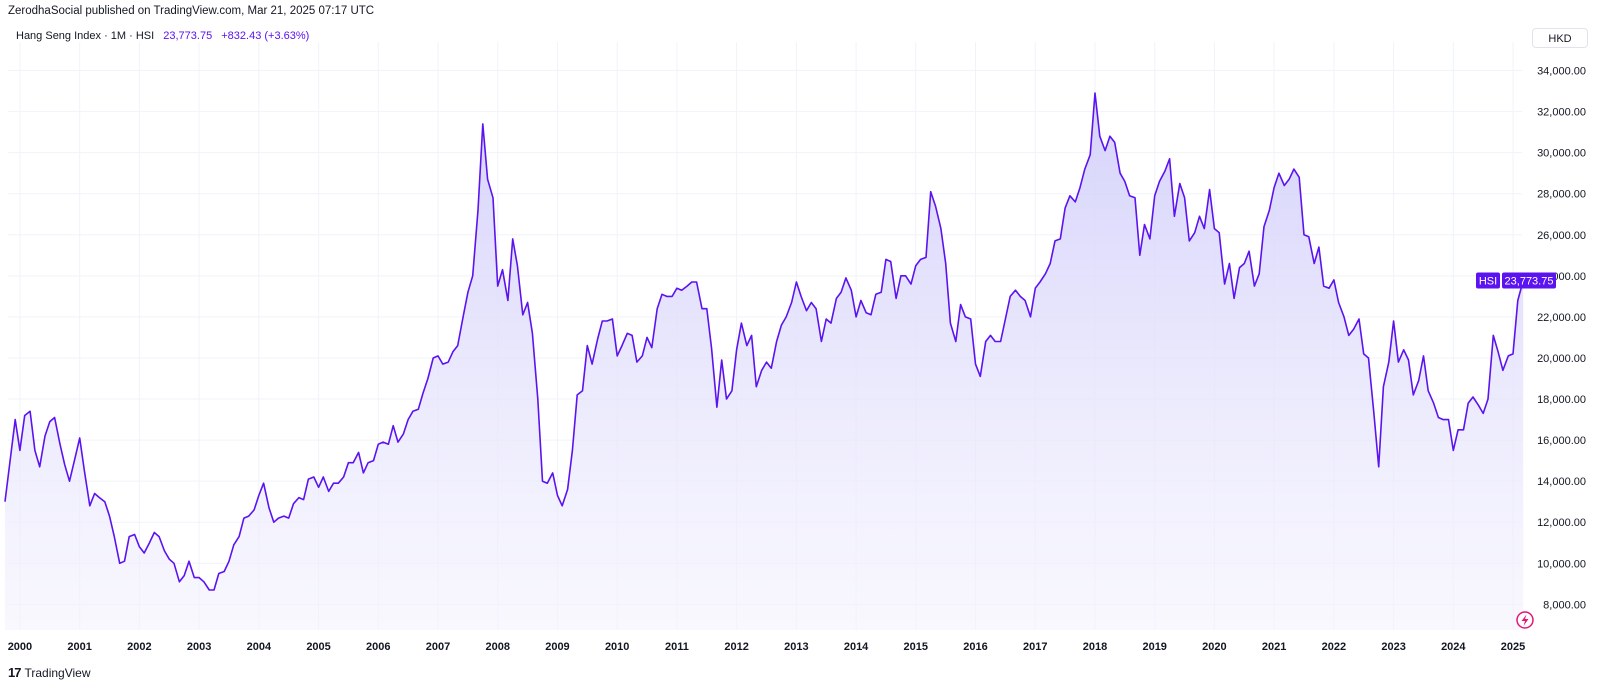 Image resolution: width=1600 pixels, height=687 pixels. What do you see at coordinates (1214, 647) in the screenshot?
I see `x-tick-label: 2020` at bounding box center [1214, 647].